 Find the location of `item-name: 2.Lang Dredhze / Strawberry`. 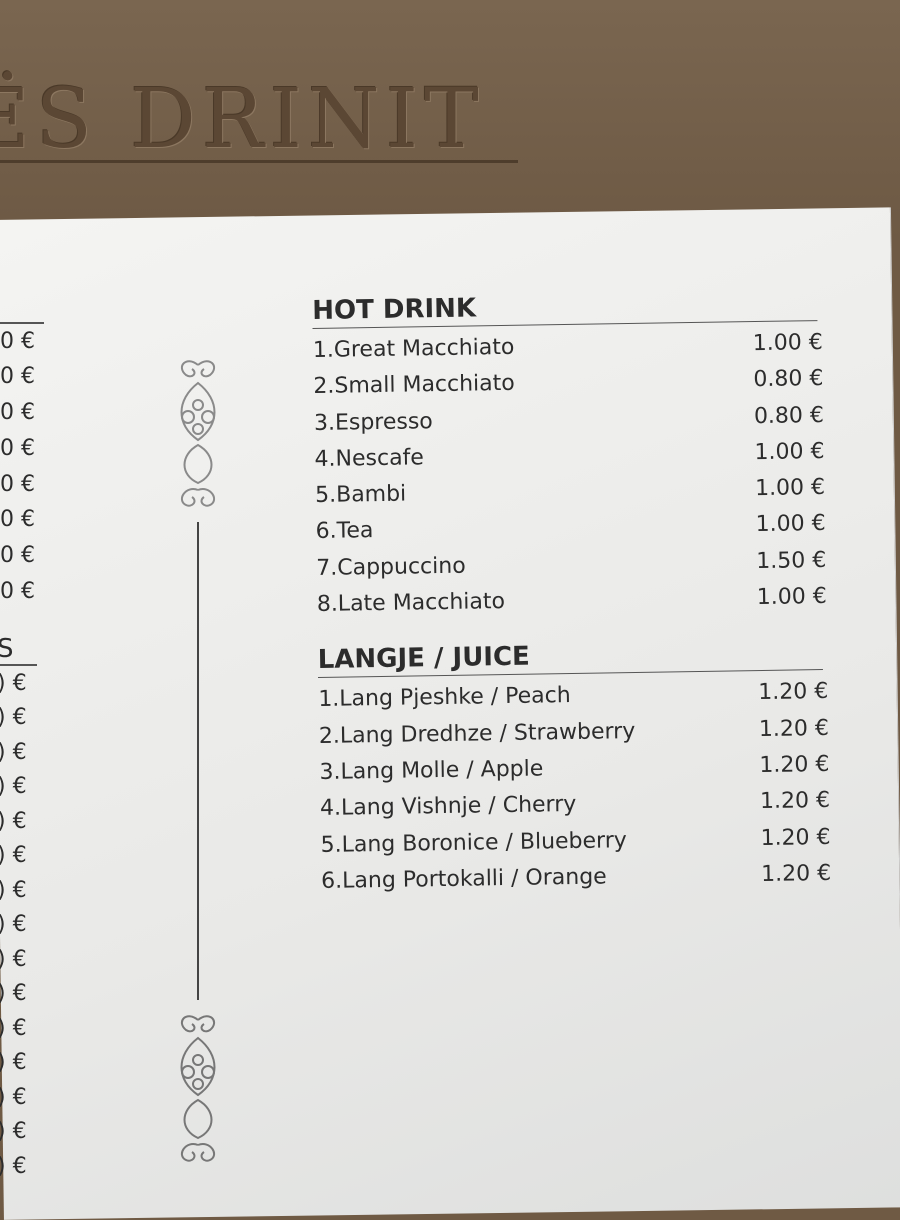

item-name: 2.Lang Dredhze / Strawberry is located at coordinates (477, 733).